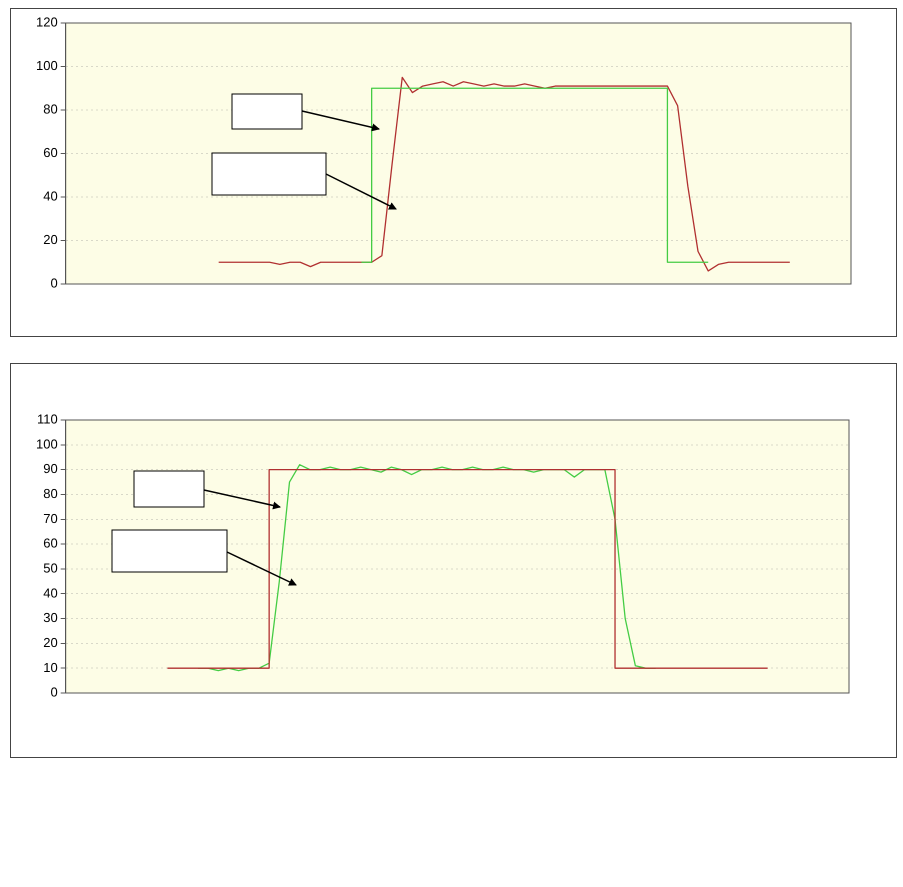 This screenshot has height=887, width=903. Describe the element at coordinates (47, 22) in the screenshot. I see `y-tick-label: 120` at that location.